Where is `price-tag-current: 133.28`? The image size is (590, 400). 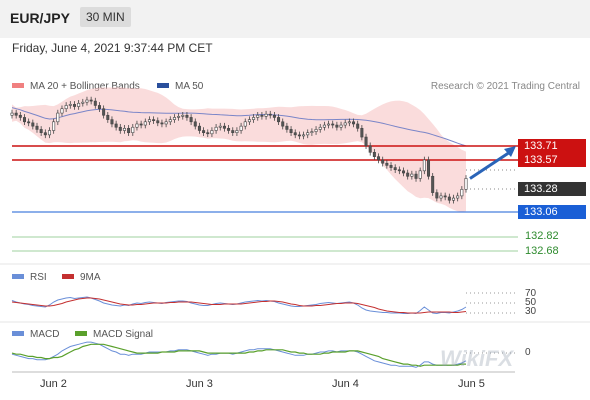
price-tag-current: 133.28 is located at coordinates (552, 189).